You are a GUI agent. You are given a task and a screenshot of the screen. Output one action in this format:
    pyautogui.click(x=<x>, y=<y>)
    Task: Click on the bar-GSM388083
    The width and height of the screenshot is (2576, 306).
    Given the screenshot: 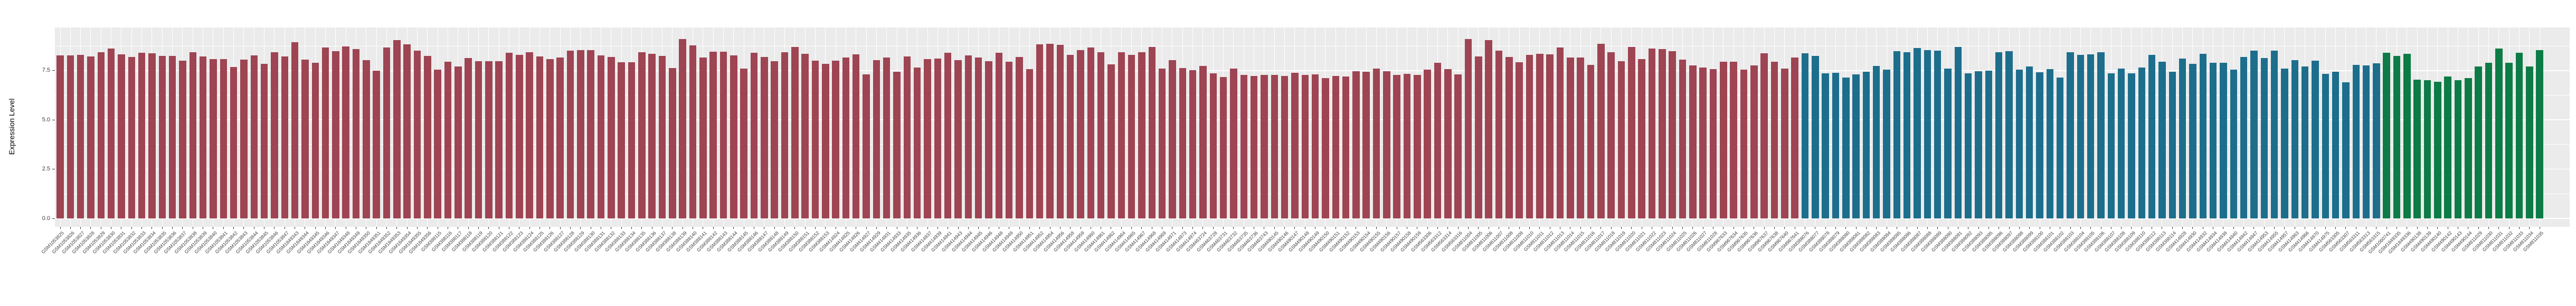 What is the action you would take?
    pyautogui.click(x=1876, y=142)
    